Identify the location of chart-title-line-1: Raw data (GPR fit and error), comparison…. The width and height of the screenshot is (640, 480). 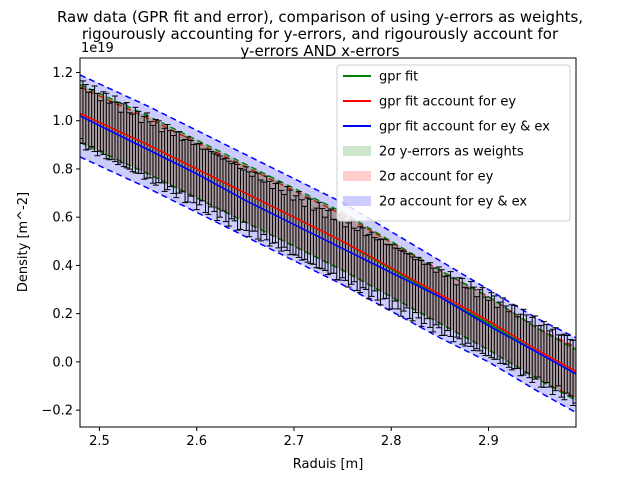
(320, 17).